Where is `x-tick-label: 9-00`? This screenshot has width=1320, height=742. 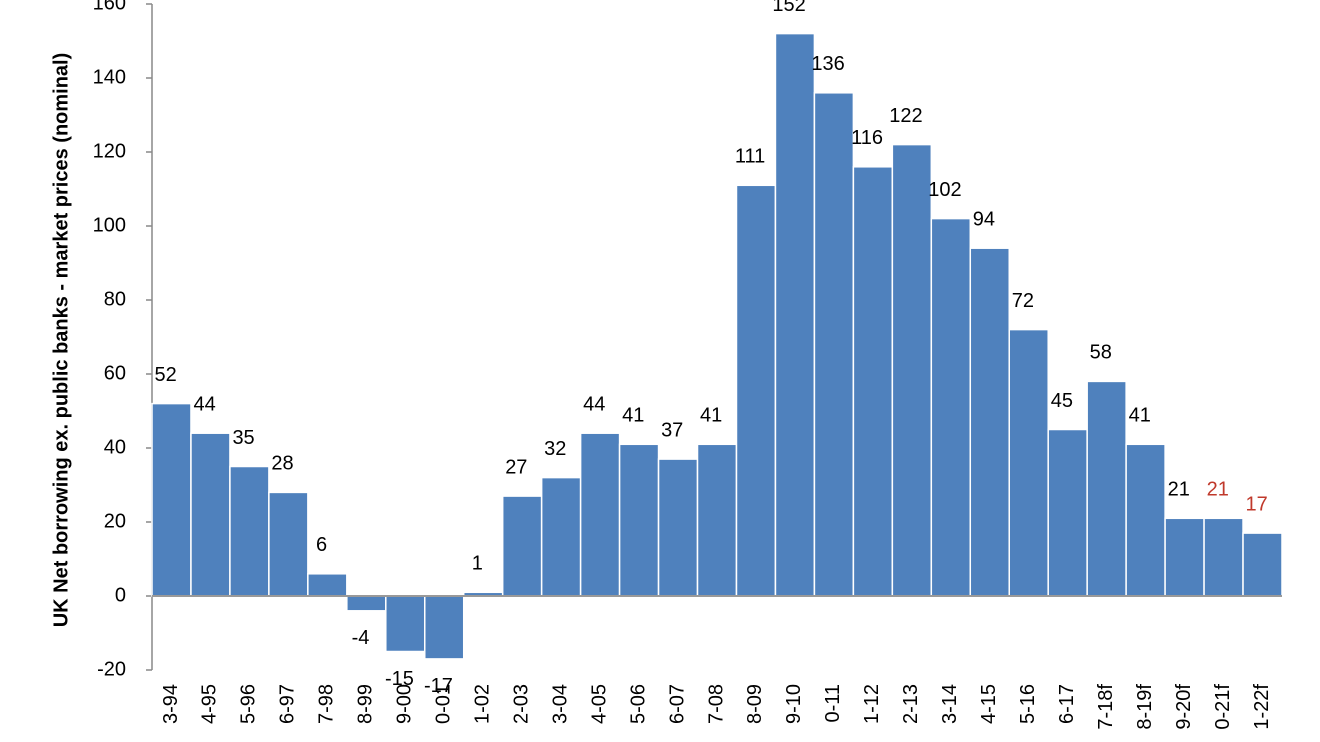 x-tick-label: 9-00 is located at coordinates (405, 704).